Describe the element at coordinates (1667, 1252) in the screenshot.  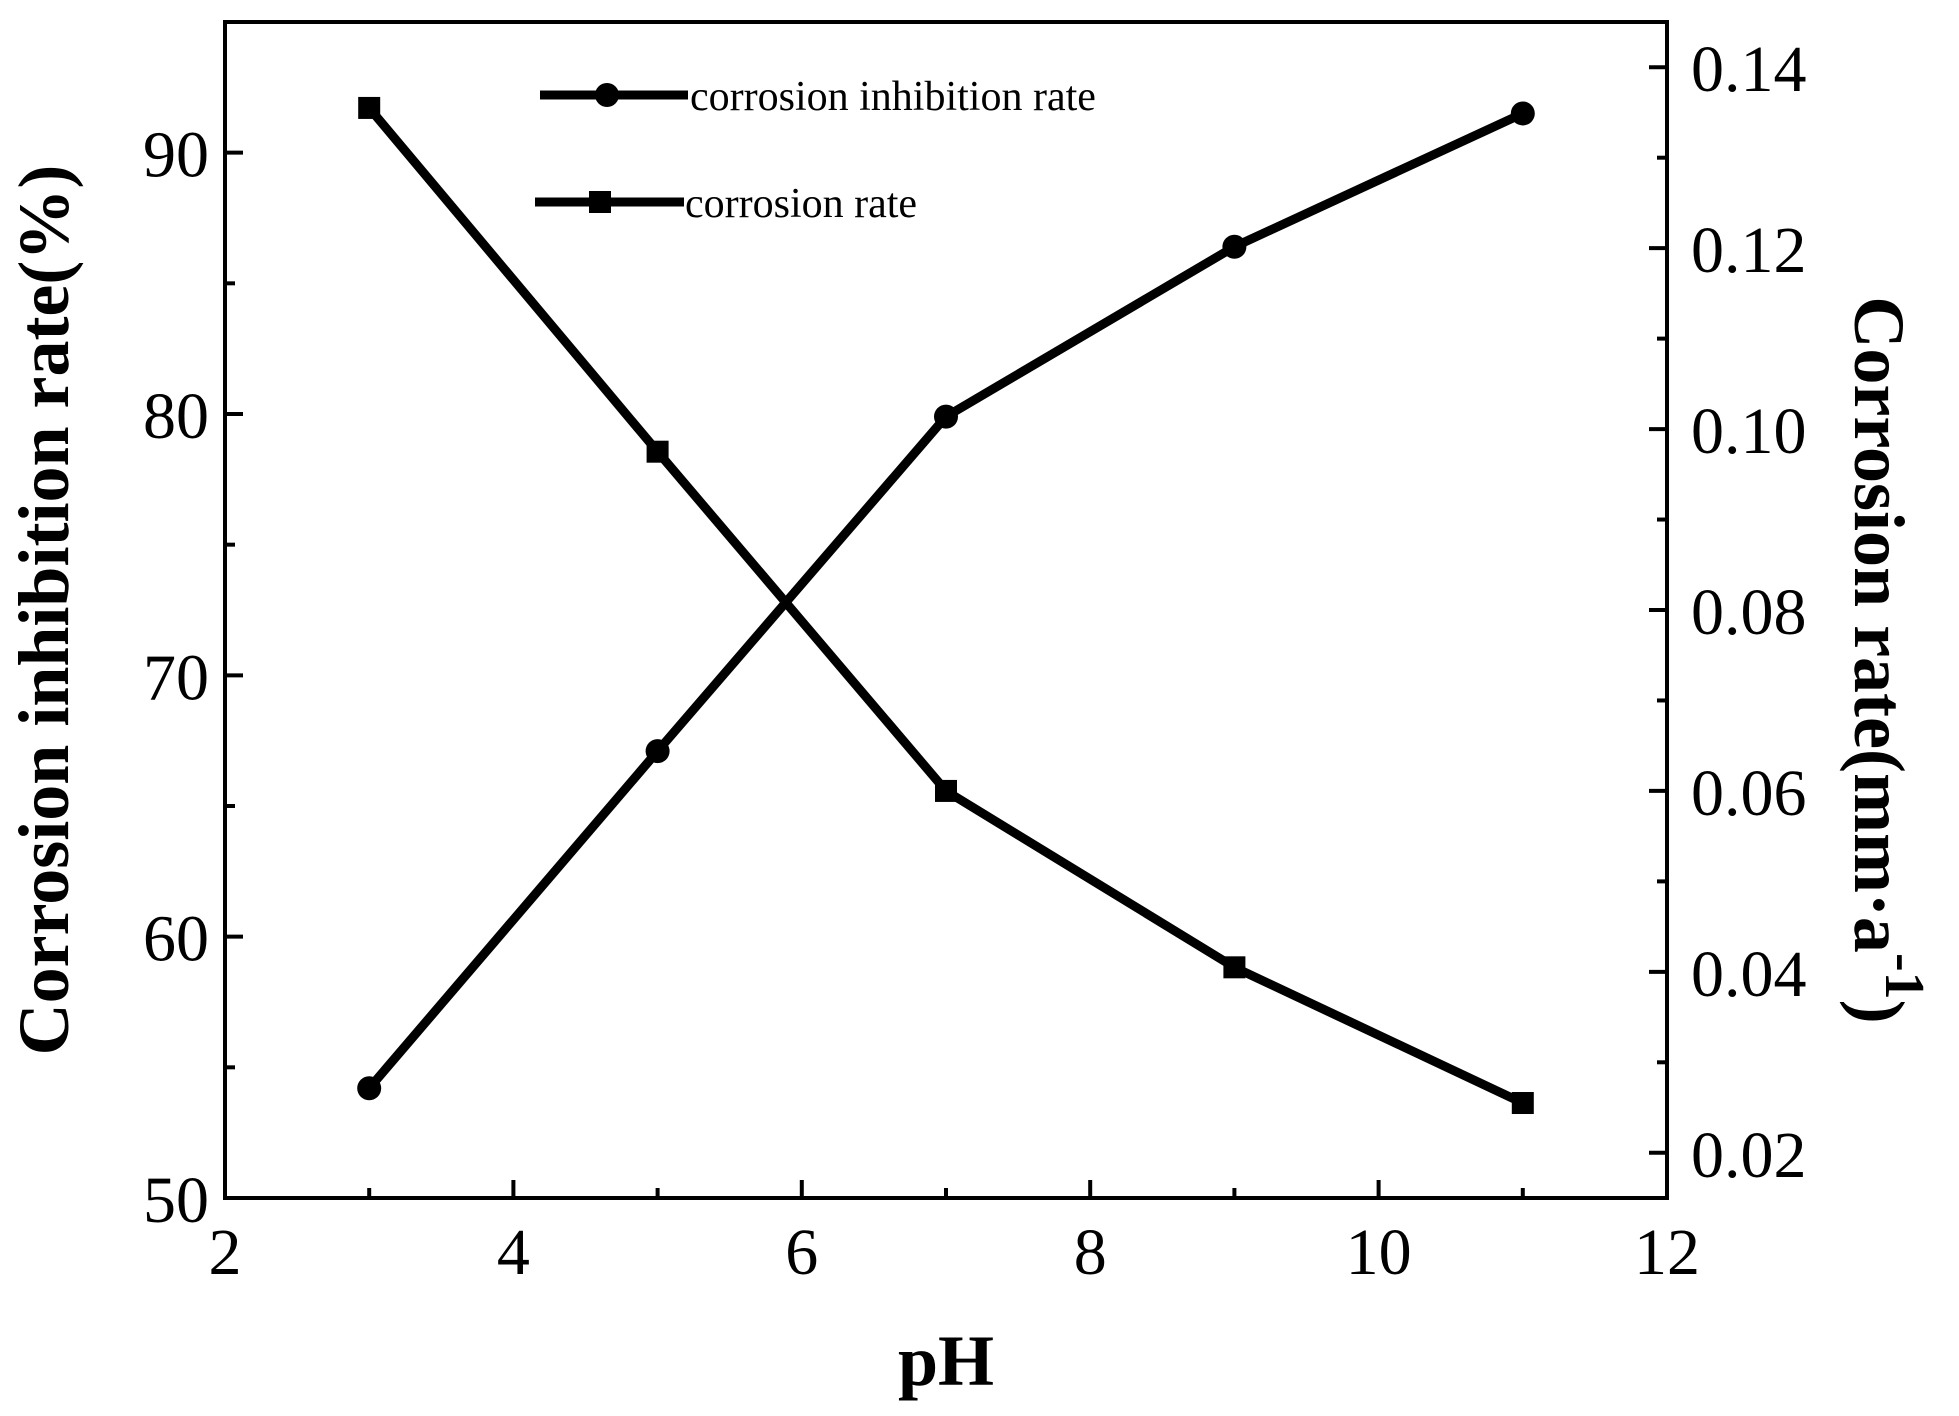
I see `x-tick-label: 12` at that location.